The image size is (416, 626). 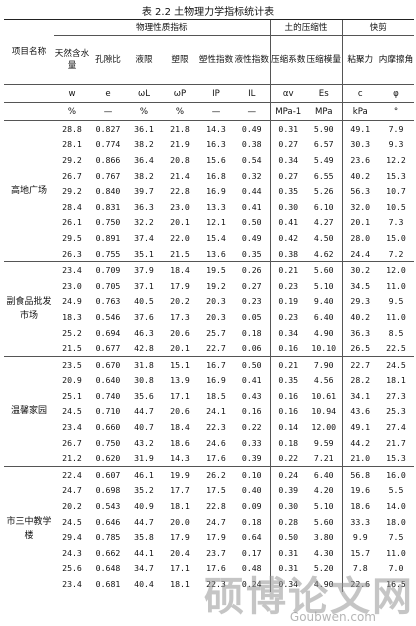 I want to click on data-cell: 6.55, so click(x=323, y=175).